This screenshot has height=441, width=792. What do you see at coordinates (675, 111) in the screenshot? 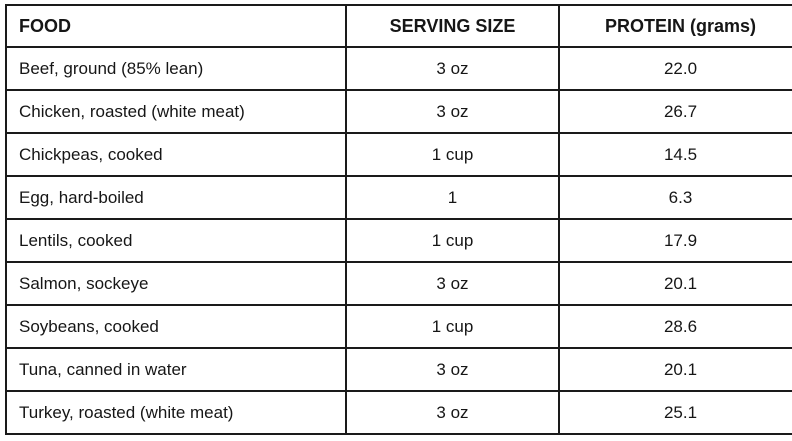
I see `table-cell: 26.7` at bounding box center [675, 111].